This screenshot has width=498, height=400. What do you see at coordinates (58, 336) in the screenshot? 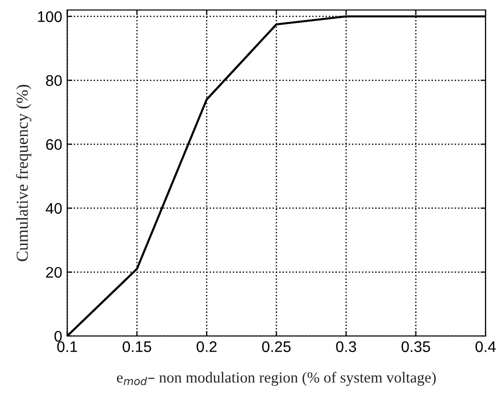
I see `y-tick-label: 0` at bounding box center [58, 336].